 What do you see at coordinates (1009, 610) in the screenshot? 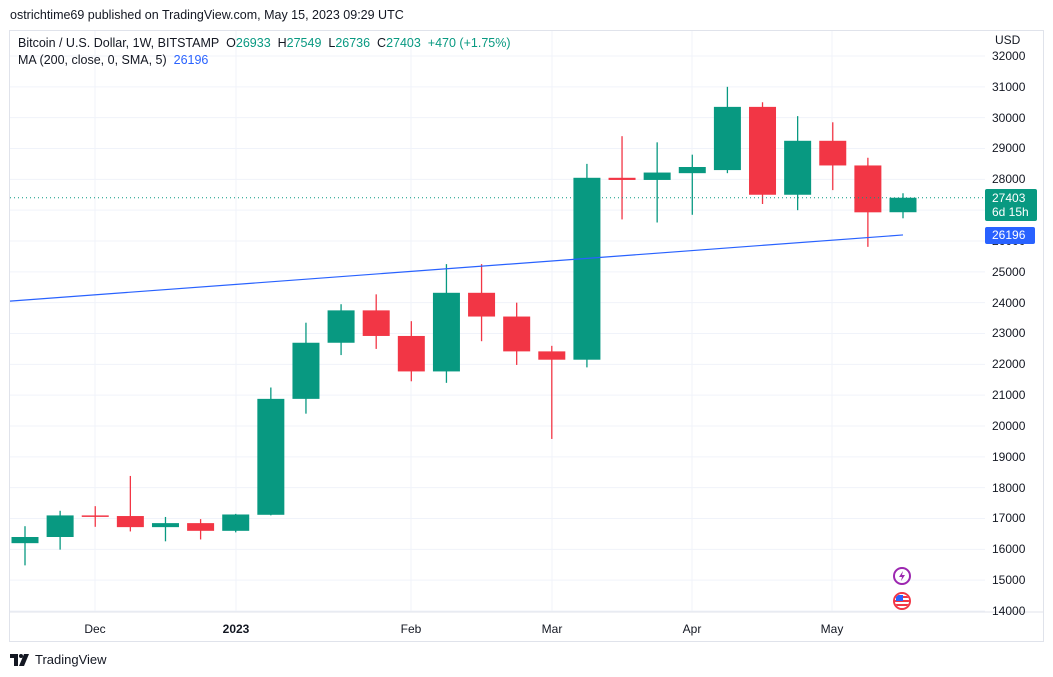
I see `price-tick: 14000` at bounding box center [1009, 610].